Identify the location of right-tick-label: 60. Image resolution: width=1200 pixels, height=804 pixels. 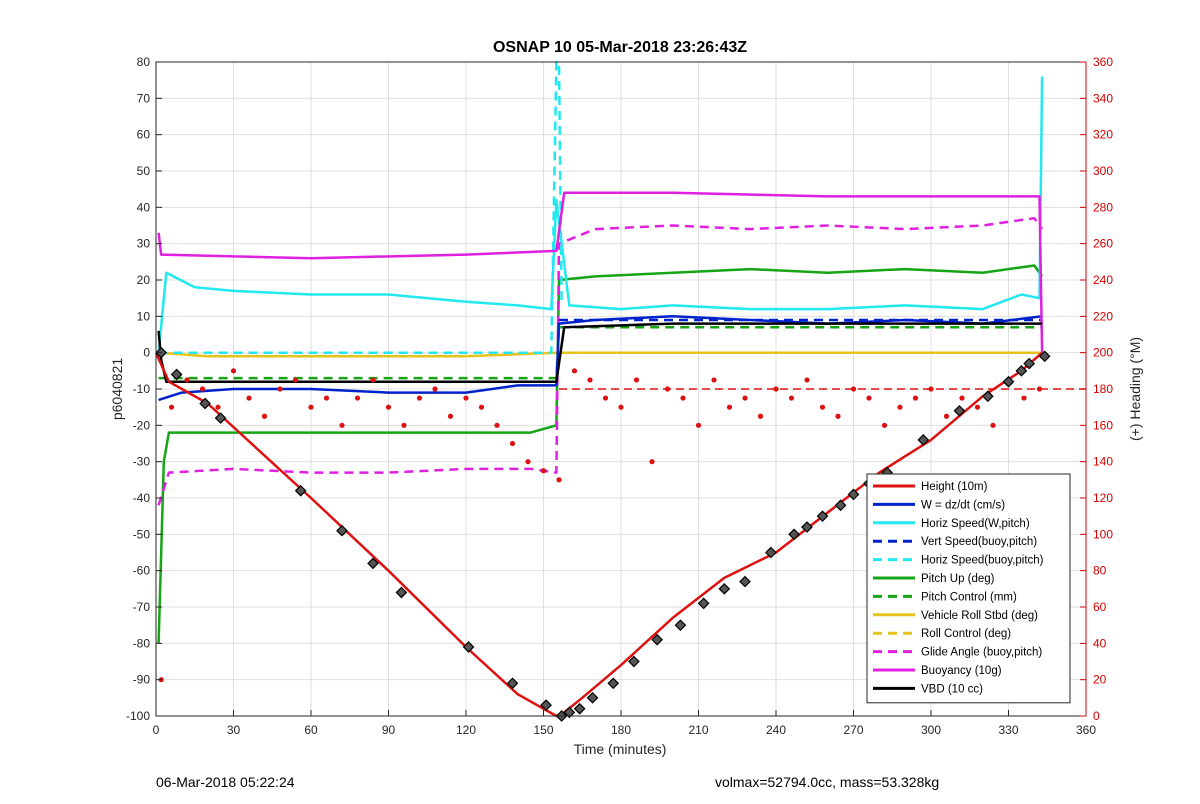
(1100, 607).